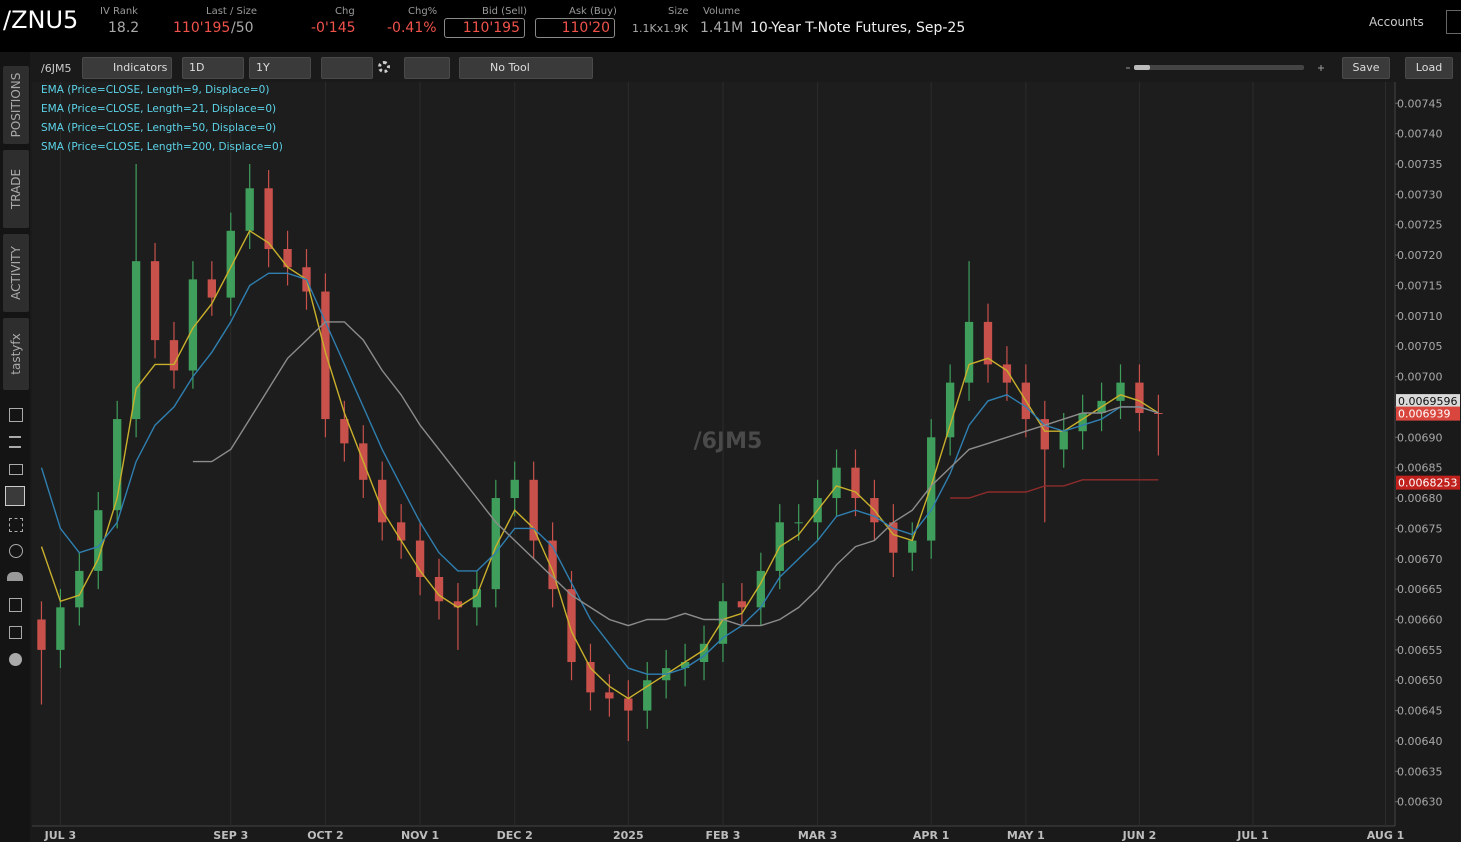  What do you see at coordinates (242, 28) in the screenshot?
I see `last-size: /50` at bounding box center [242, 28].